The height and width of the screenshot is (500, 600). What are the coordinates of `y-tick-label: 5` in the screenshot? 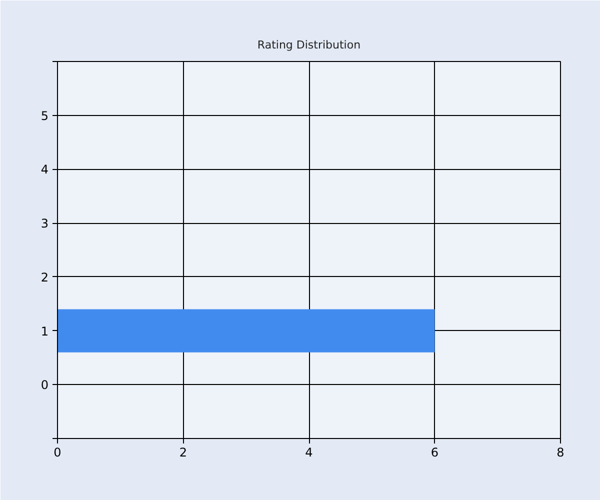 It's located at (44, 115).